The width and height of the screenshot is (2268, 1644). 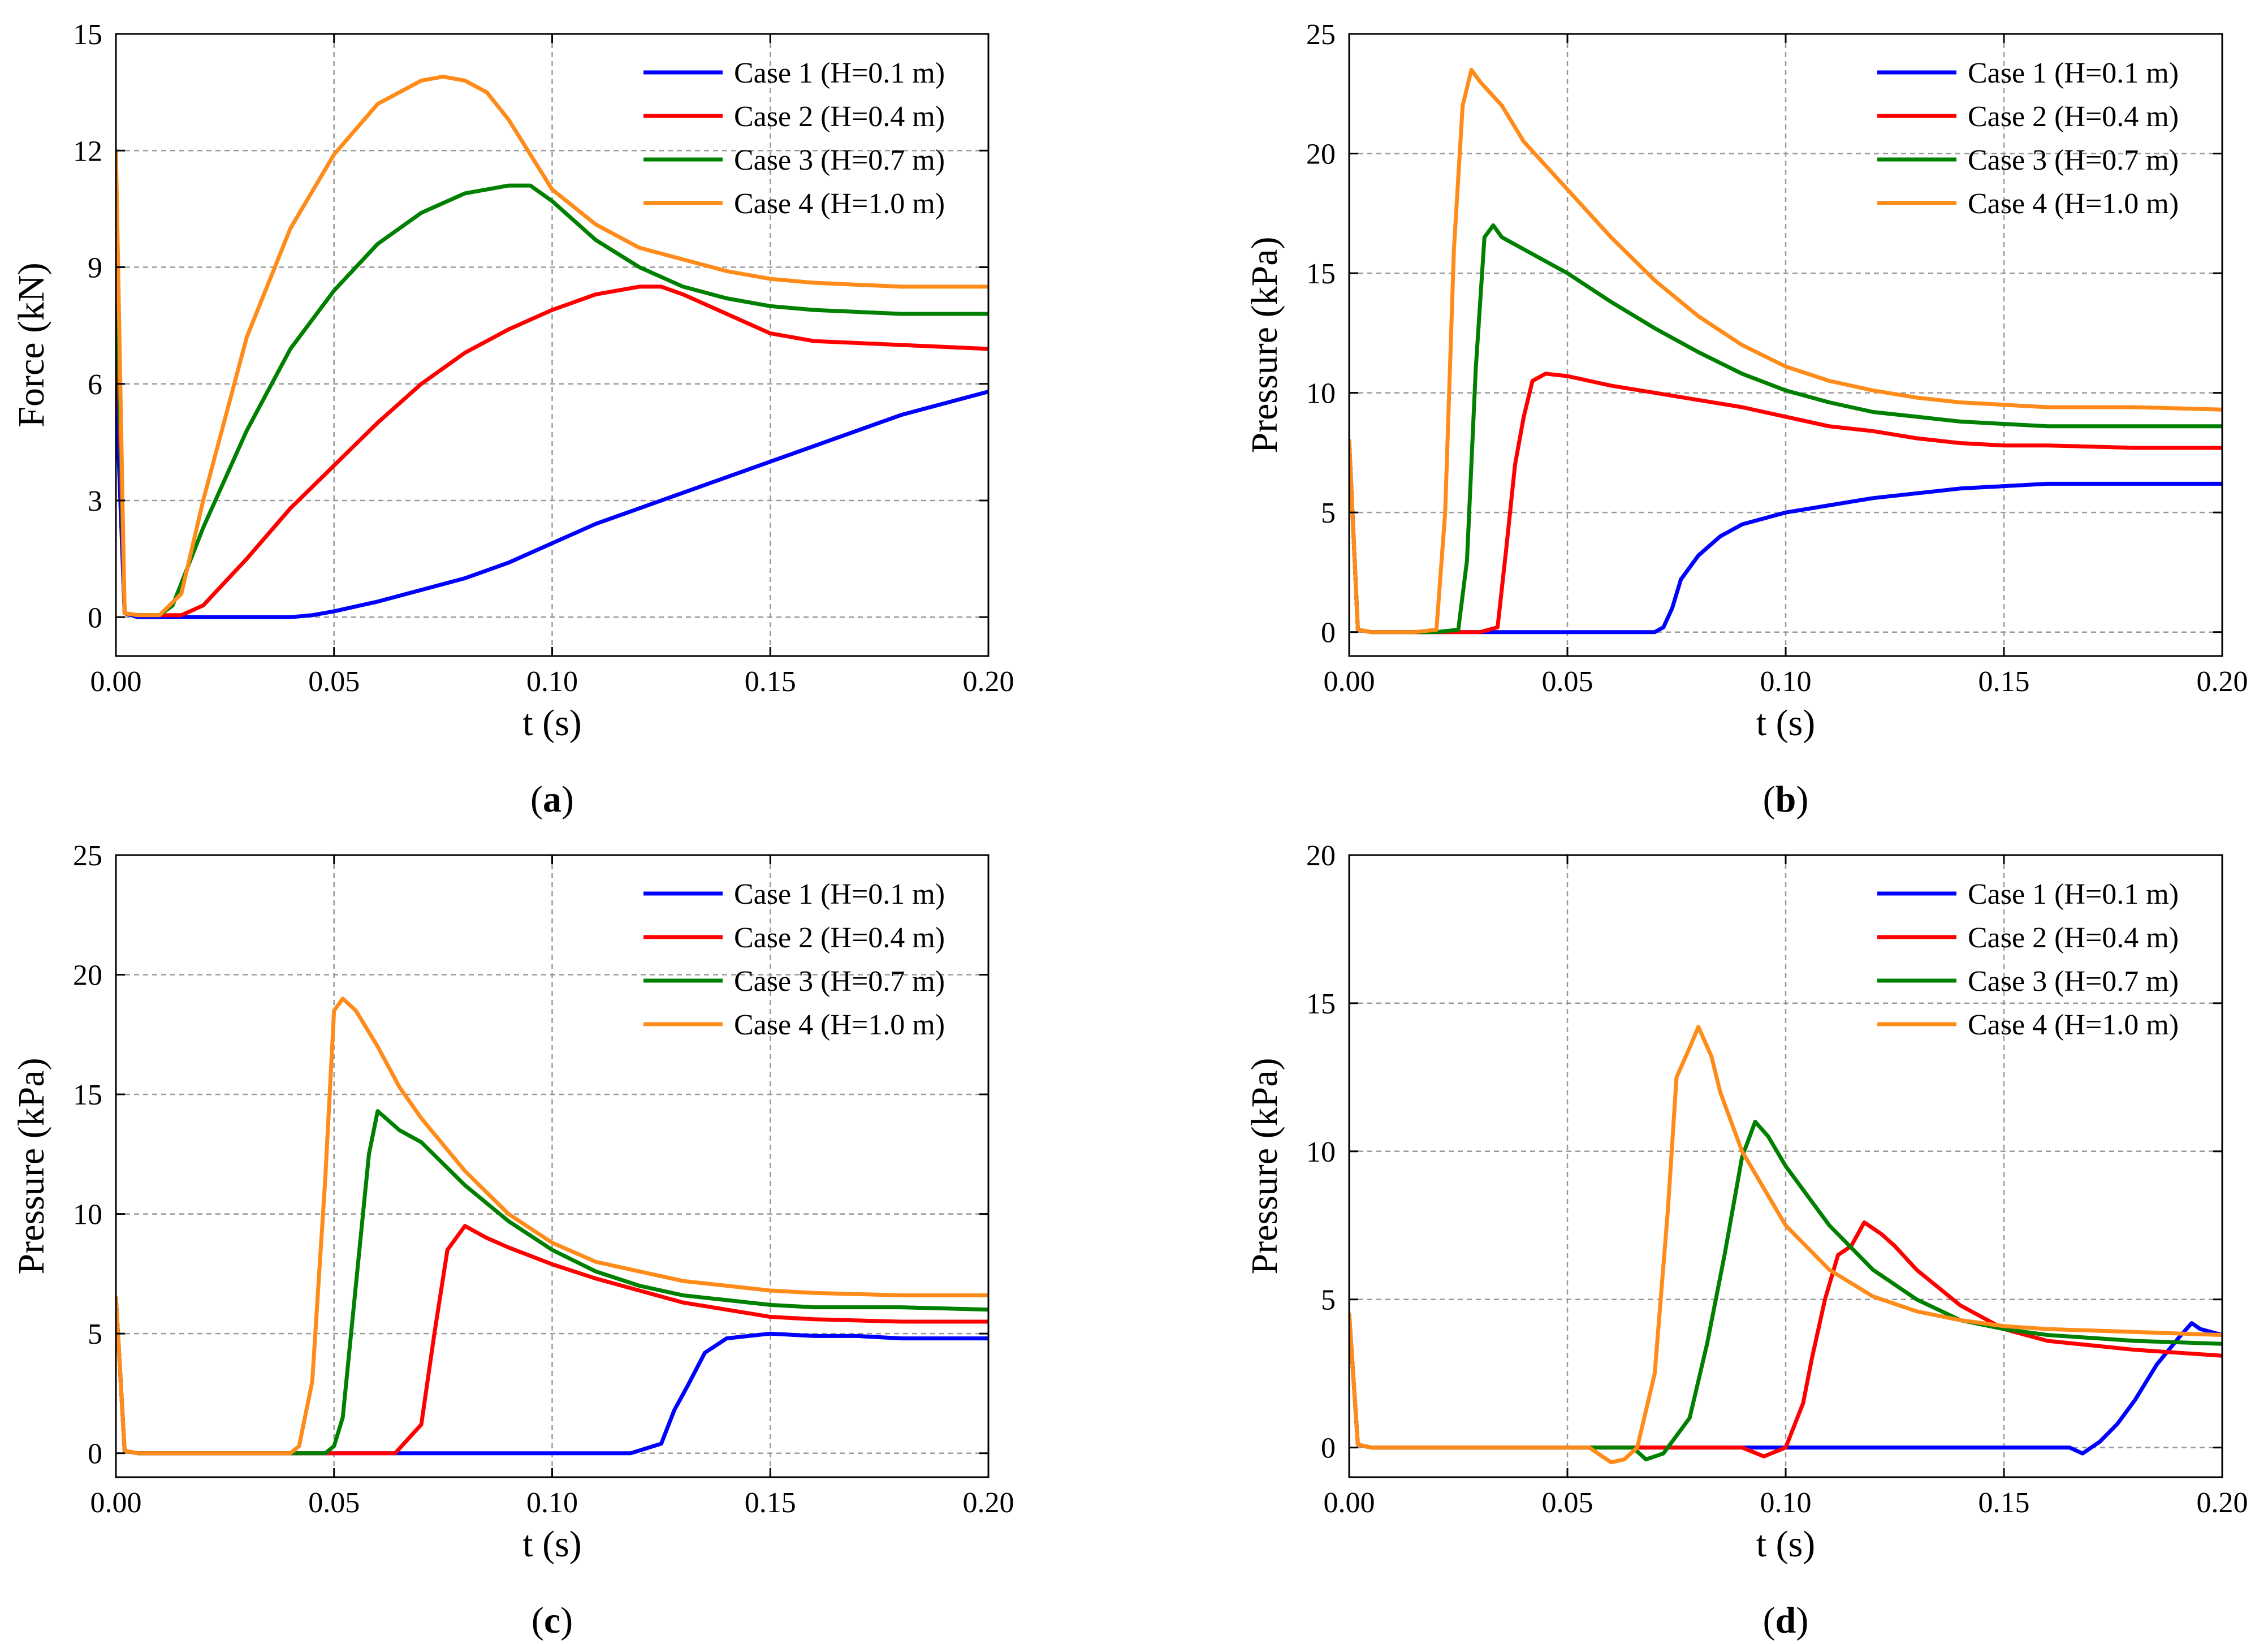 What do you see at coordinates (2073, 73) in the screenshot?
I see `panel-b-legend-label-case-1: Case 1 (H=0.1 m)` at bounding box center [2073, 73].